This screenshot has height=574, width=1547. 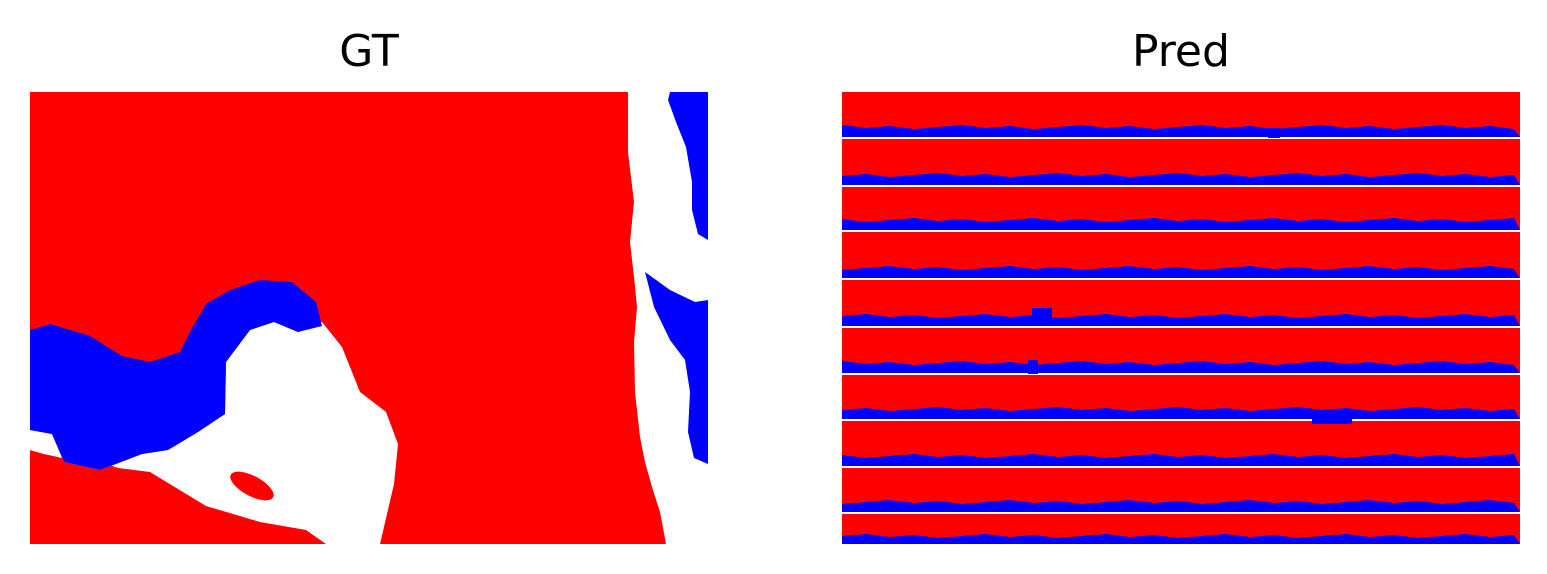 I want to click on gt-blue-right-top, so click(x=688, y=166).